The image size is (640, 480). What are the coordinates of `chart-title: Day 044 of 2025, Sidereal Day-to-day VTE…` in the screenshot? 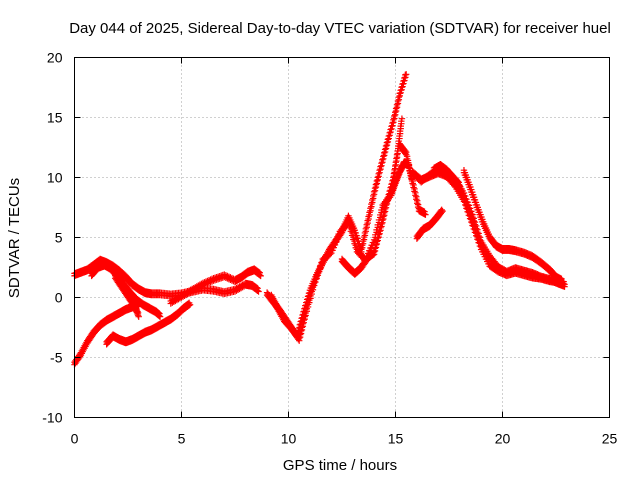 It's located at (340, 28).